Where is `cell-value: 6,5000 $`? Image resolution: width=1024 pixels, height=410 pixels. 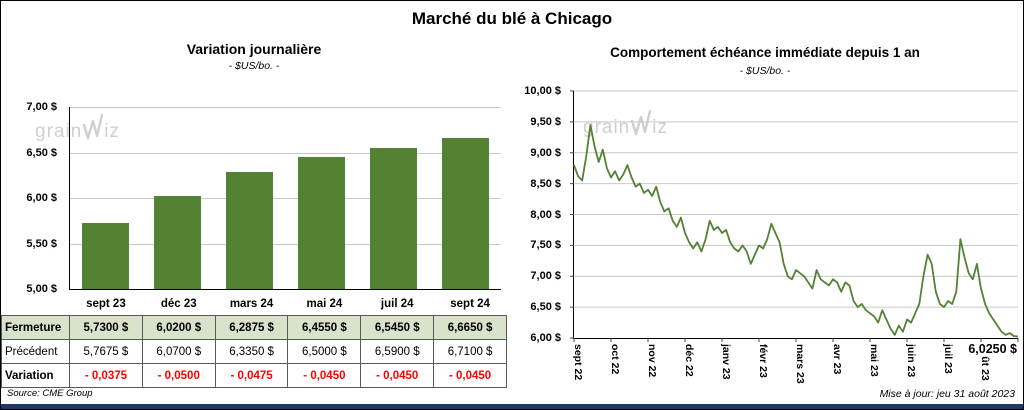
cell-value: 6,5000 $ is located at coordinates (324, 351).